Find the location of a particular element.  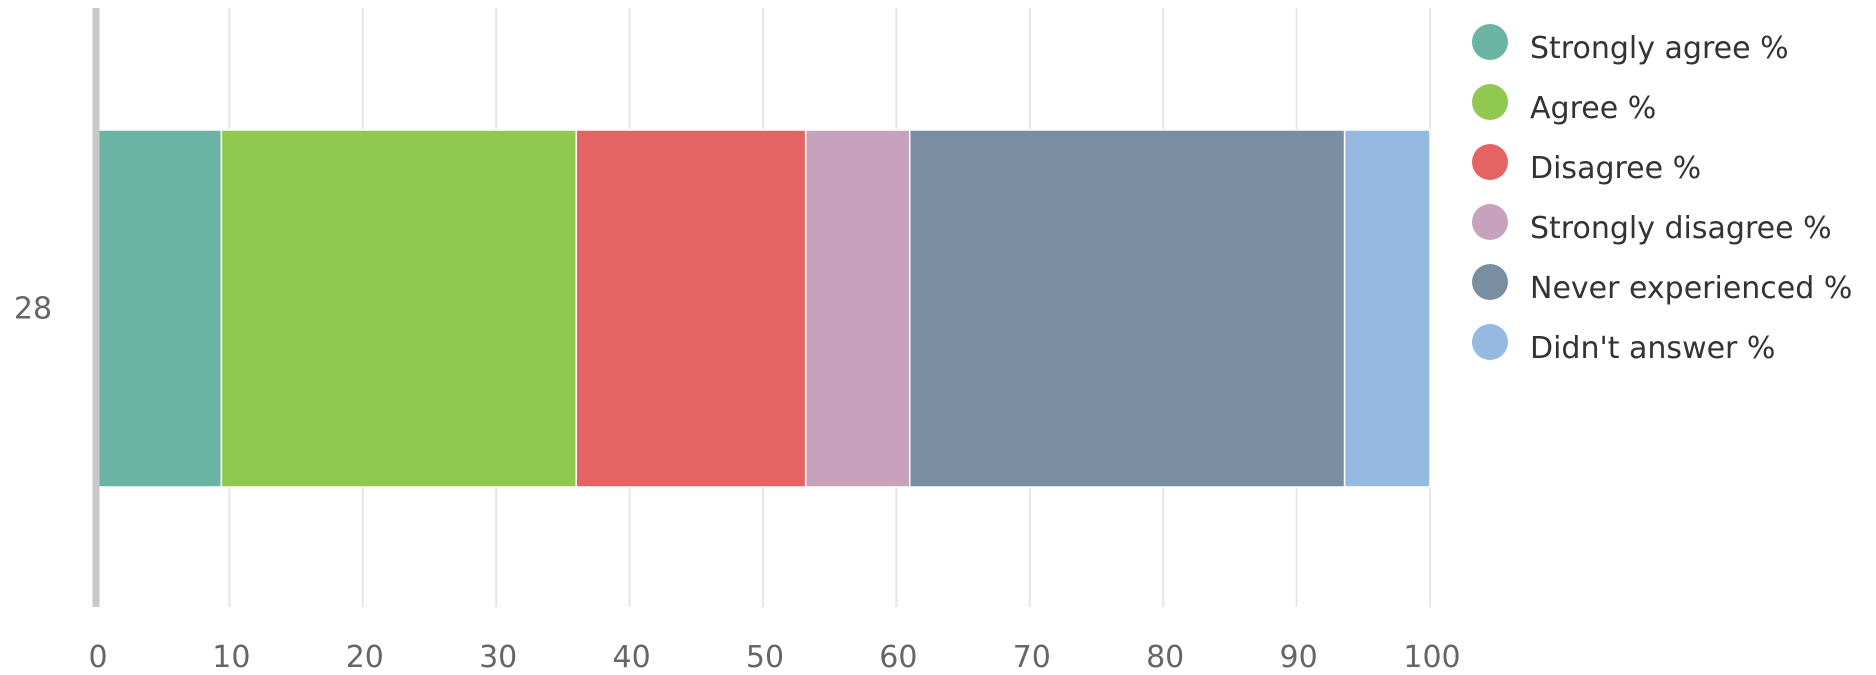

legend-item: Disagree % is located at coordinates (1586, 165).